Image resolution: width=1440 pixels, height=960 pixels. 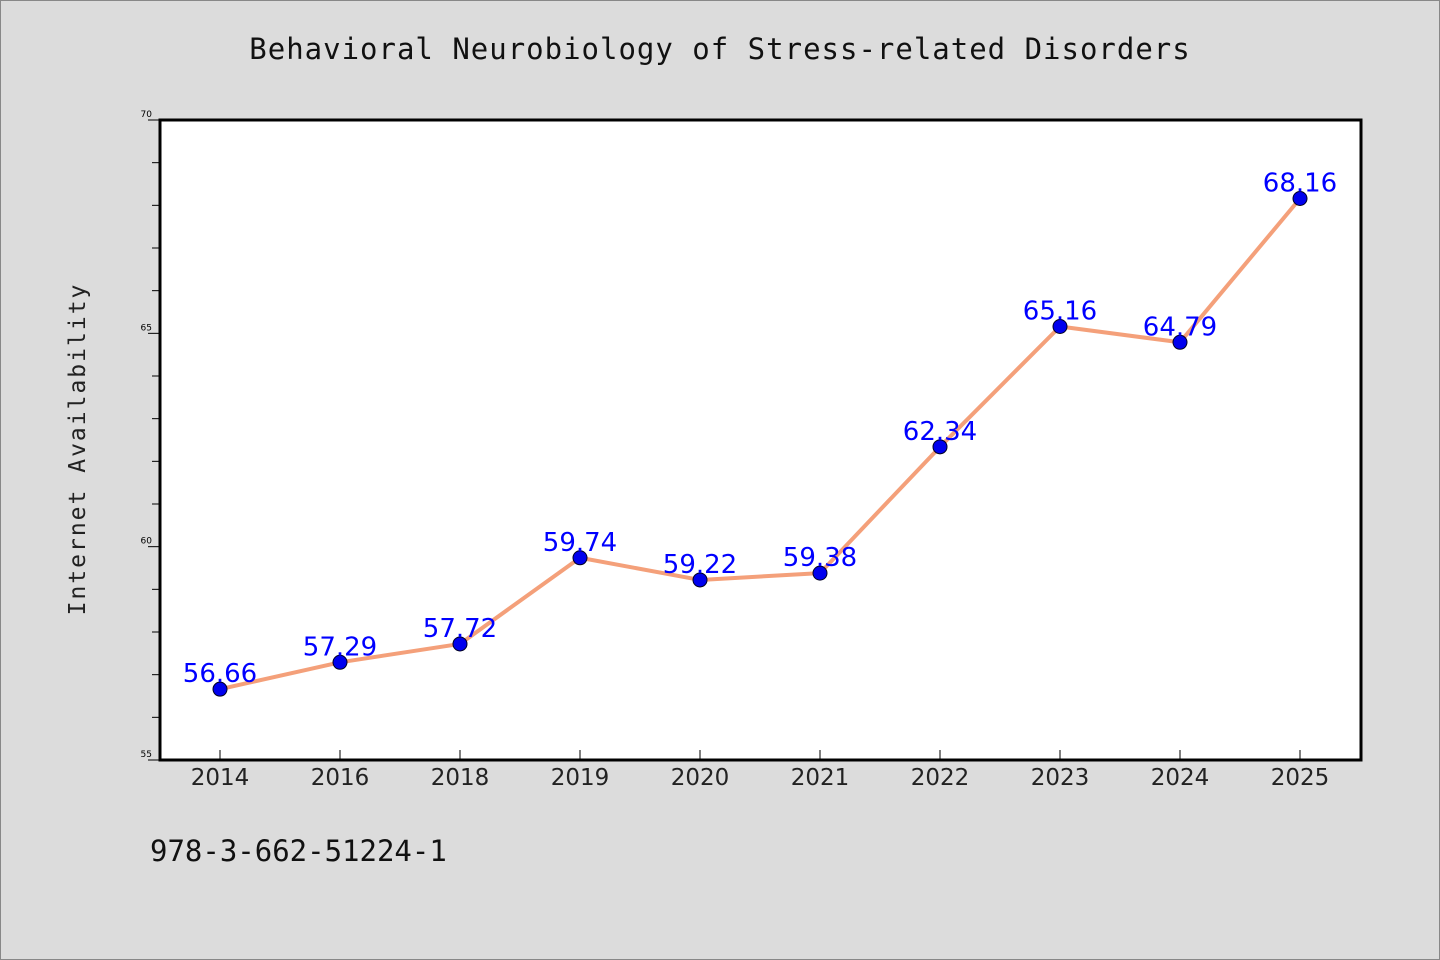 I want to click on x-tick-label: 2019, so click(x=580, y=778).